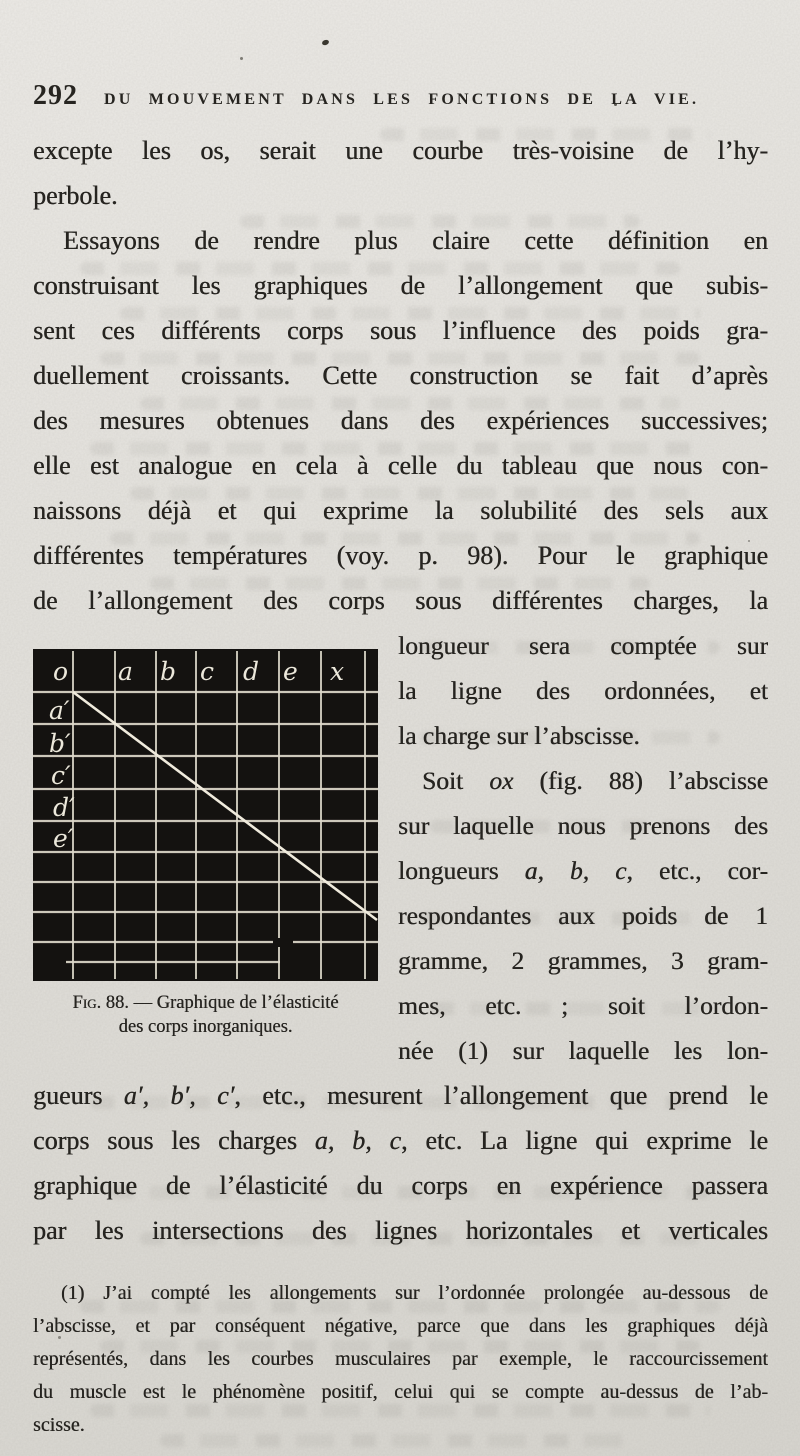 This screenshot has width=800, height=1456. Describe the element at coordinates (207, 671) in the screenshot. I see `x-axis-label: c` at that location.